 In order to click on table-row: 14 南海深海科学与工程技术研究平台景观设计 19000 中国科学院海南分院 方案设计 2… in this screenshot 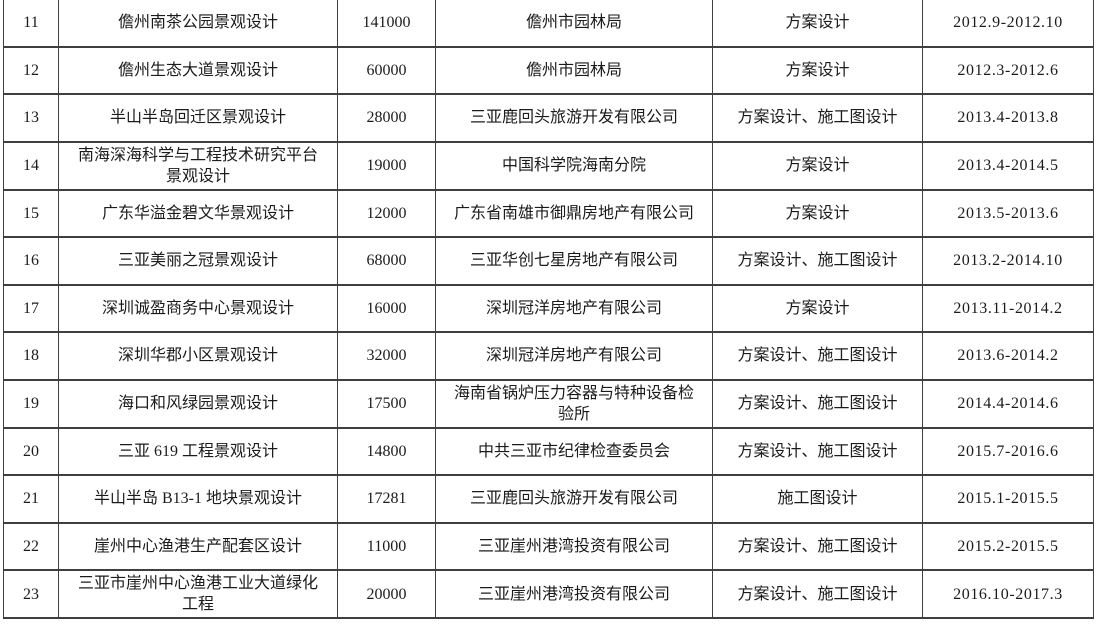, I will do `click(548, 165)`.